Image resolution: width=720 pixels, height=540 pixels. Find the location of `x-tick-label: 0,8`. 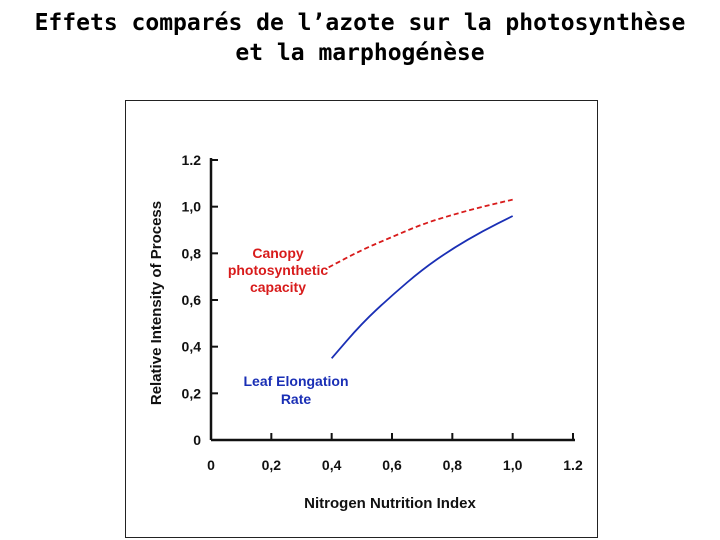

x-tick-label: 0,8 is located at coordinates (453, 465).